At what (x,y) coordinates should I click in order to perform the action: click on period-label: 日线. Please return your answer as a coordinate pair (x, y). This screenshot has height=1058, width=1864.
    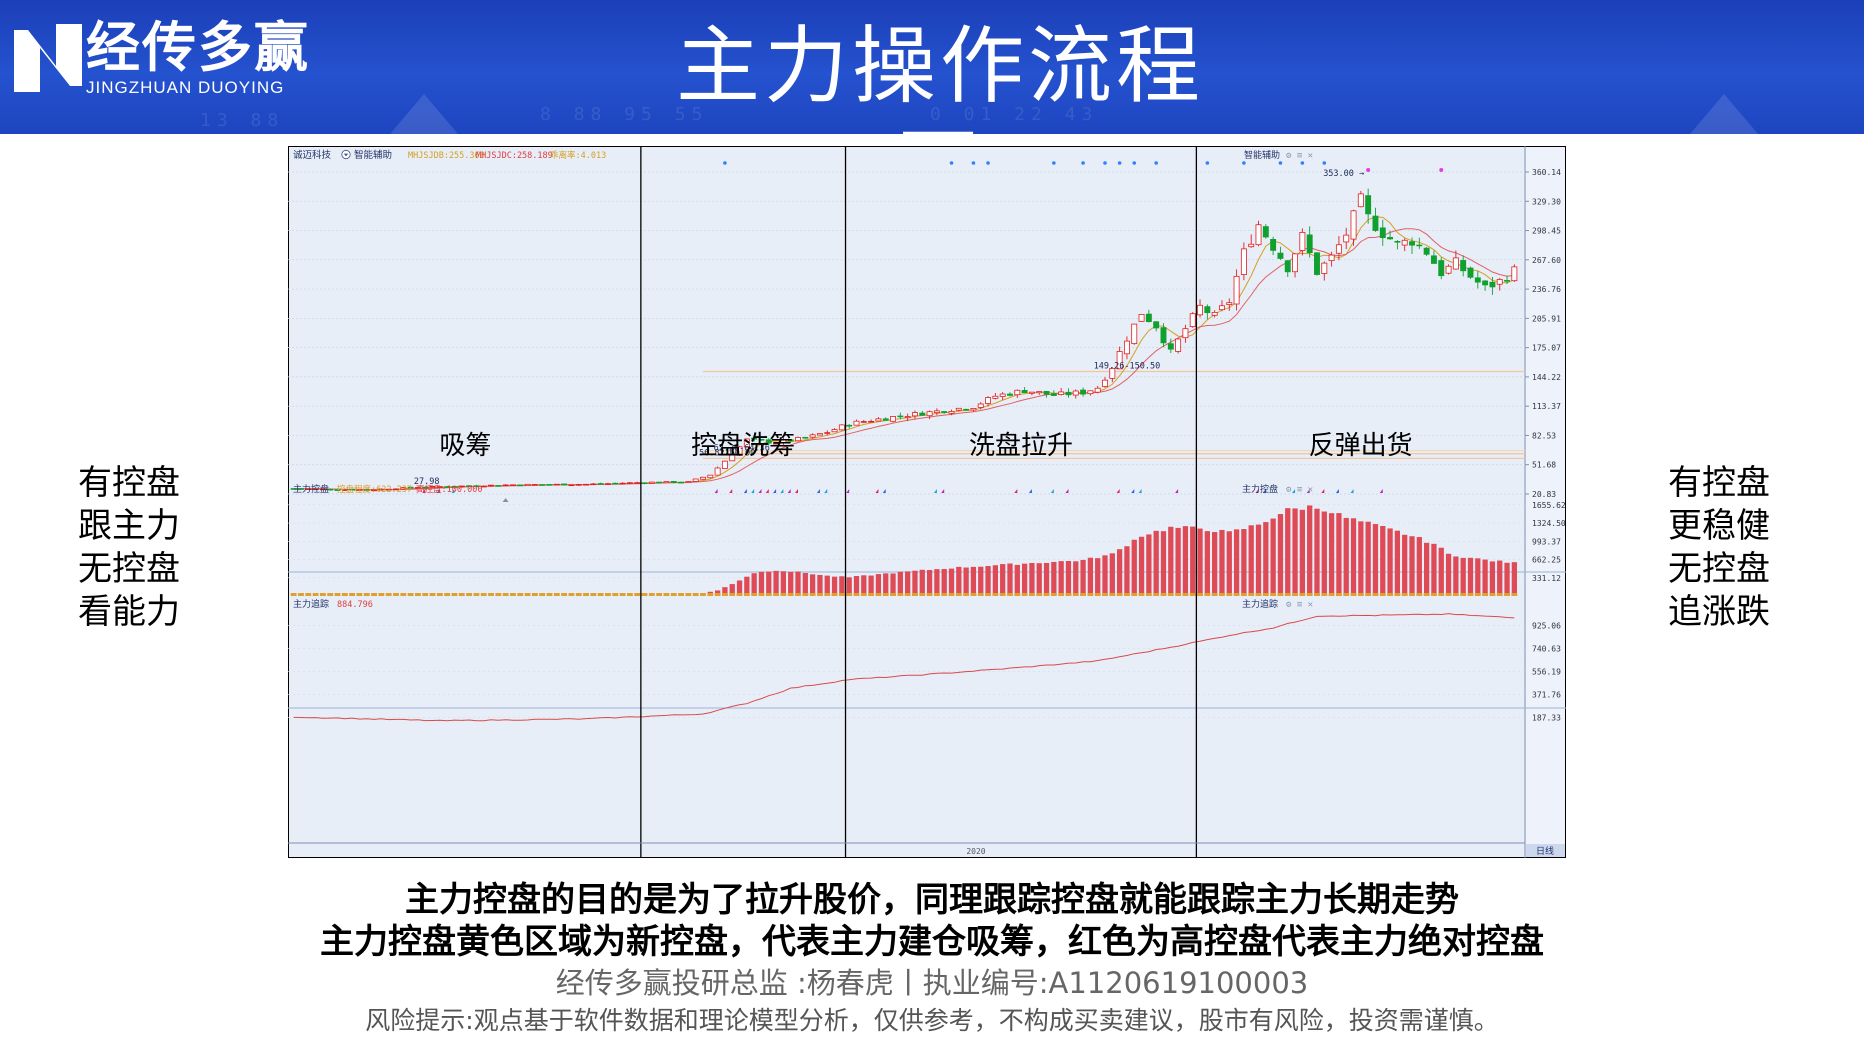
    Looking at the image, I should click on (1545, 851).